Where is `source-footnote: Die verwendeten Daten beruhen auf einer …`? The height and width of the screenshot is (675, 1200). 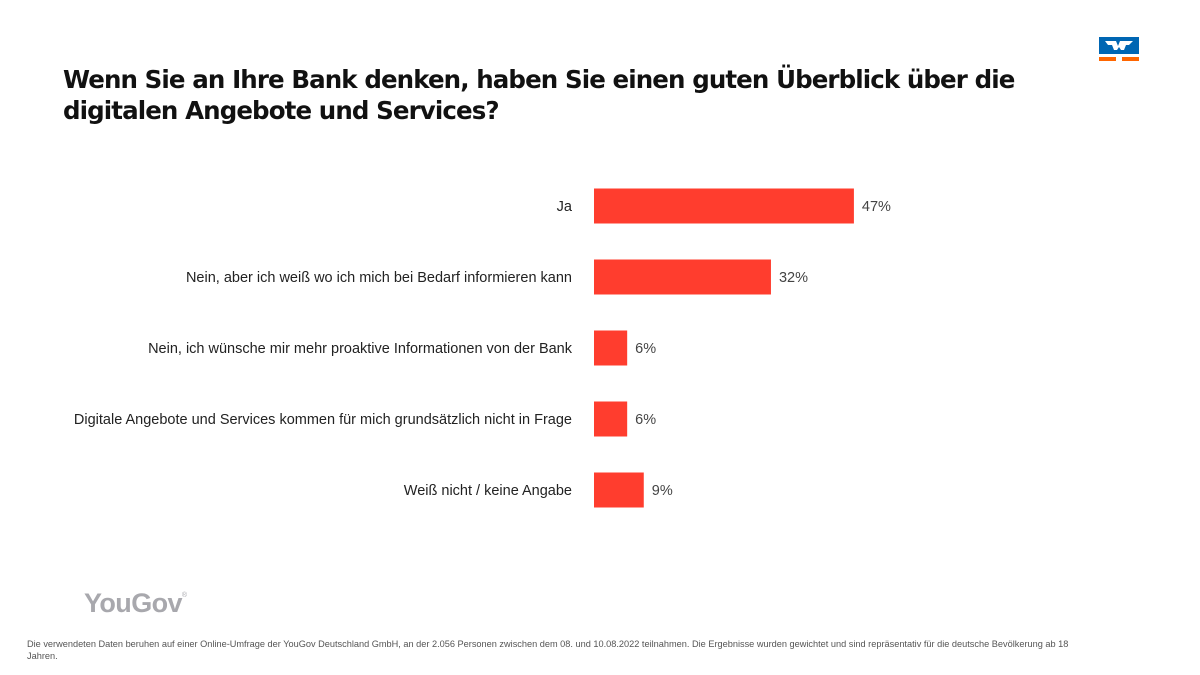
source-footnote: Die verwendeten Daten beruhen auf einer … is located at coordinates (548, 650).